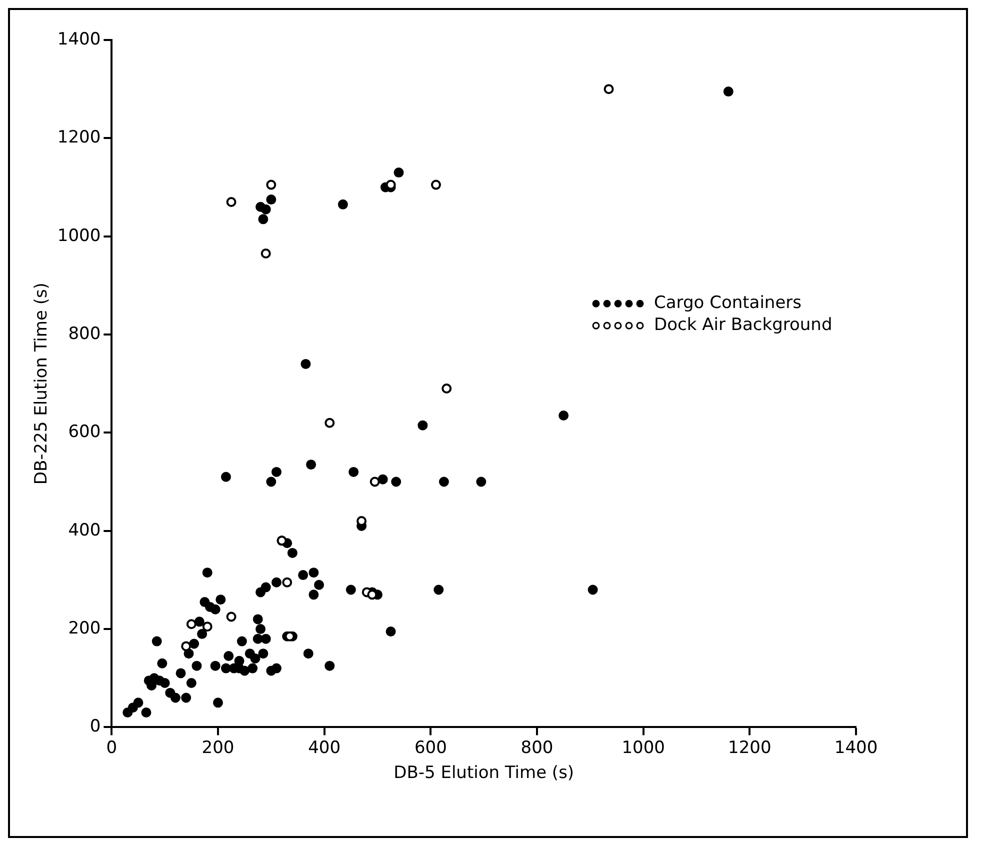 The width and height of the screenshot is (983, 853). I want to click on y-axis-title: DB-225 Elution Time (s), so click(42, 383).